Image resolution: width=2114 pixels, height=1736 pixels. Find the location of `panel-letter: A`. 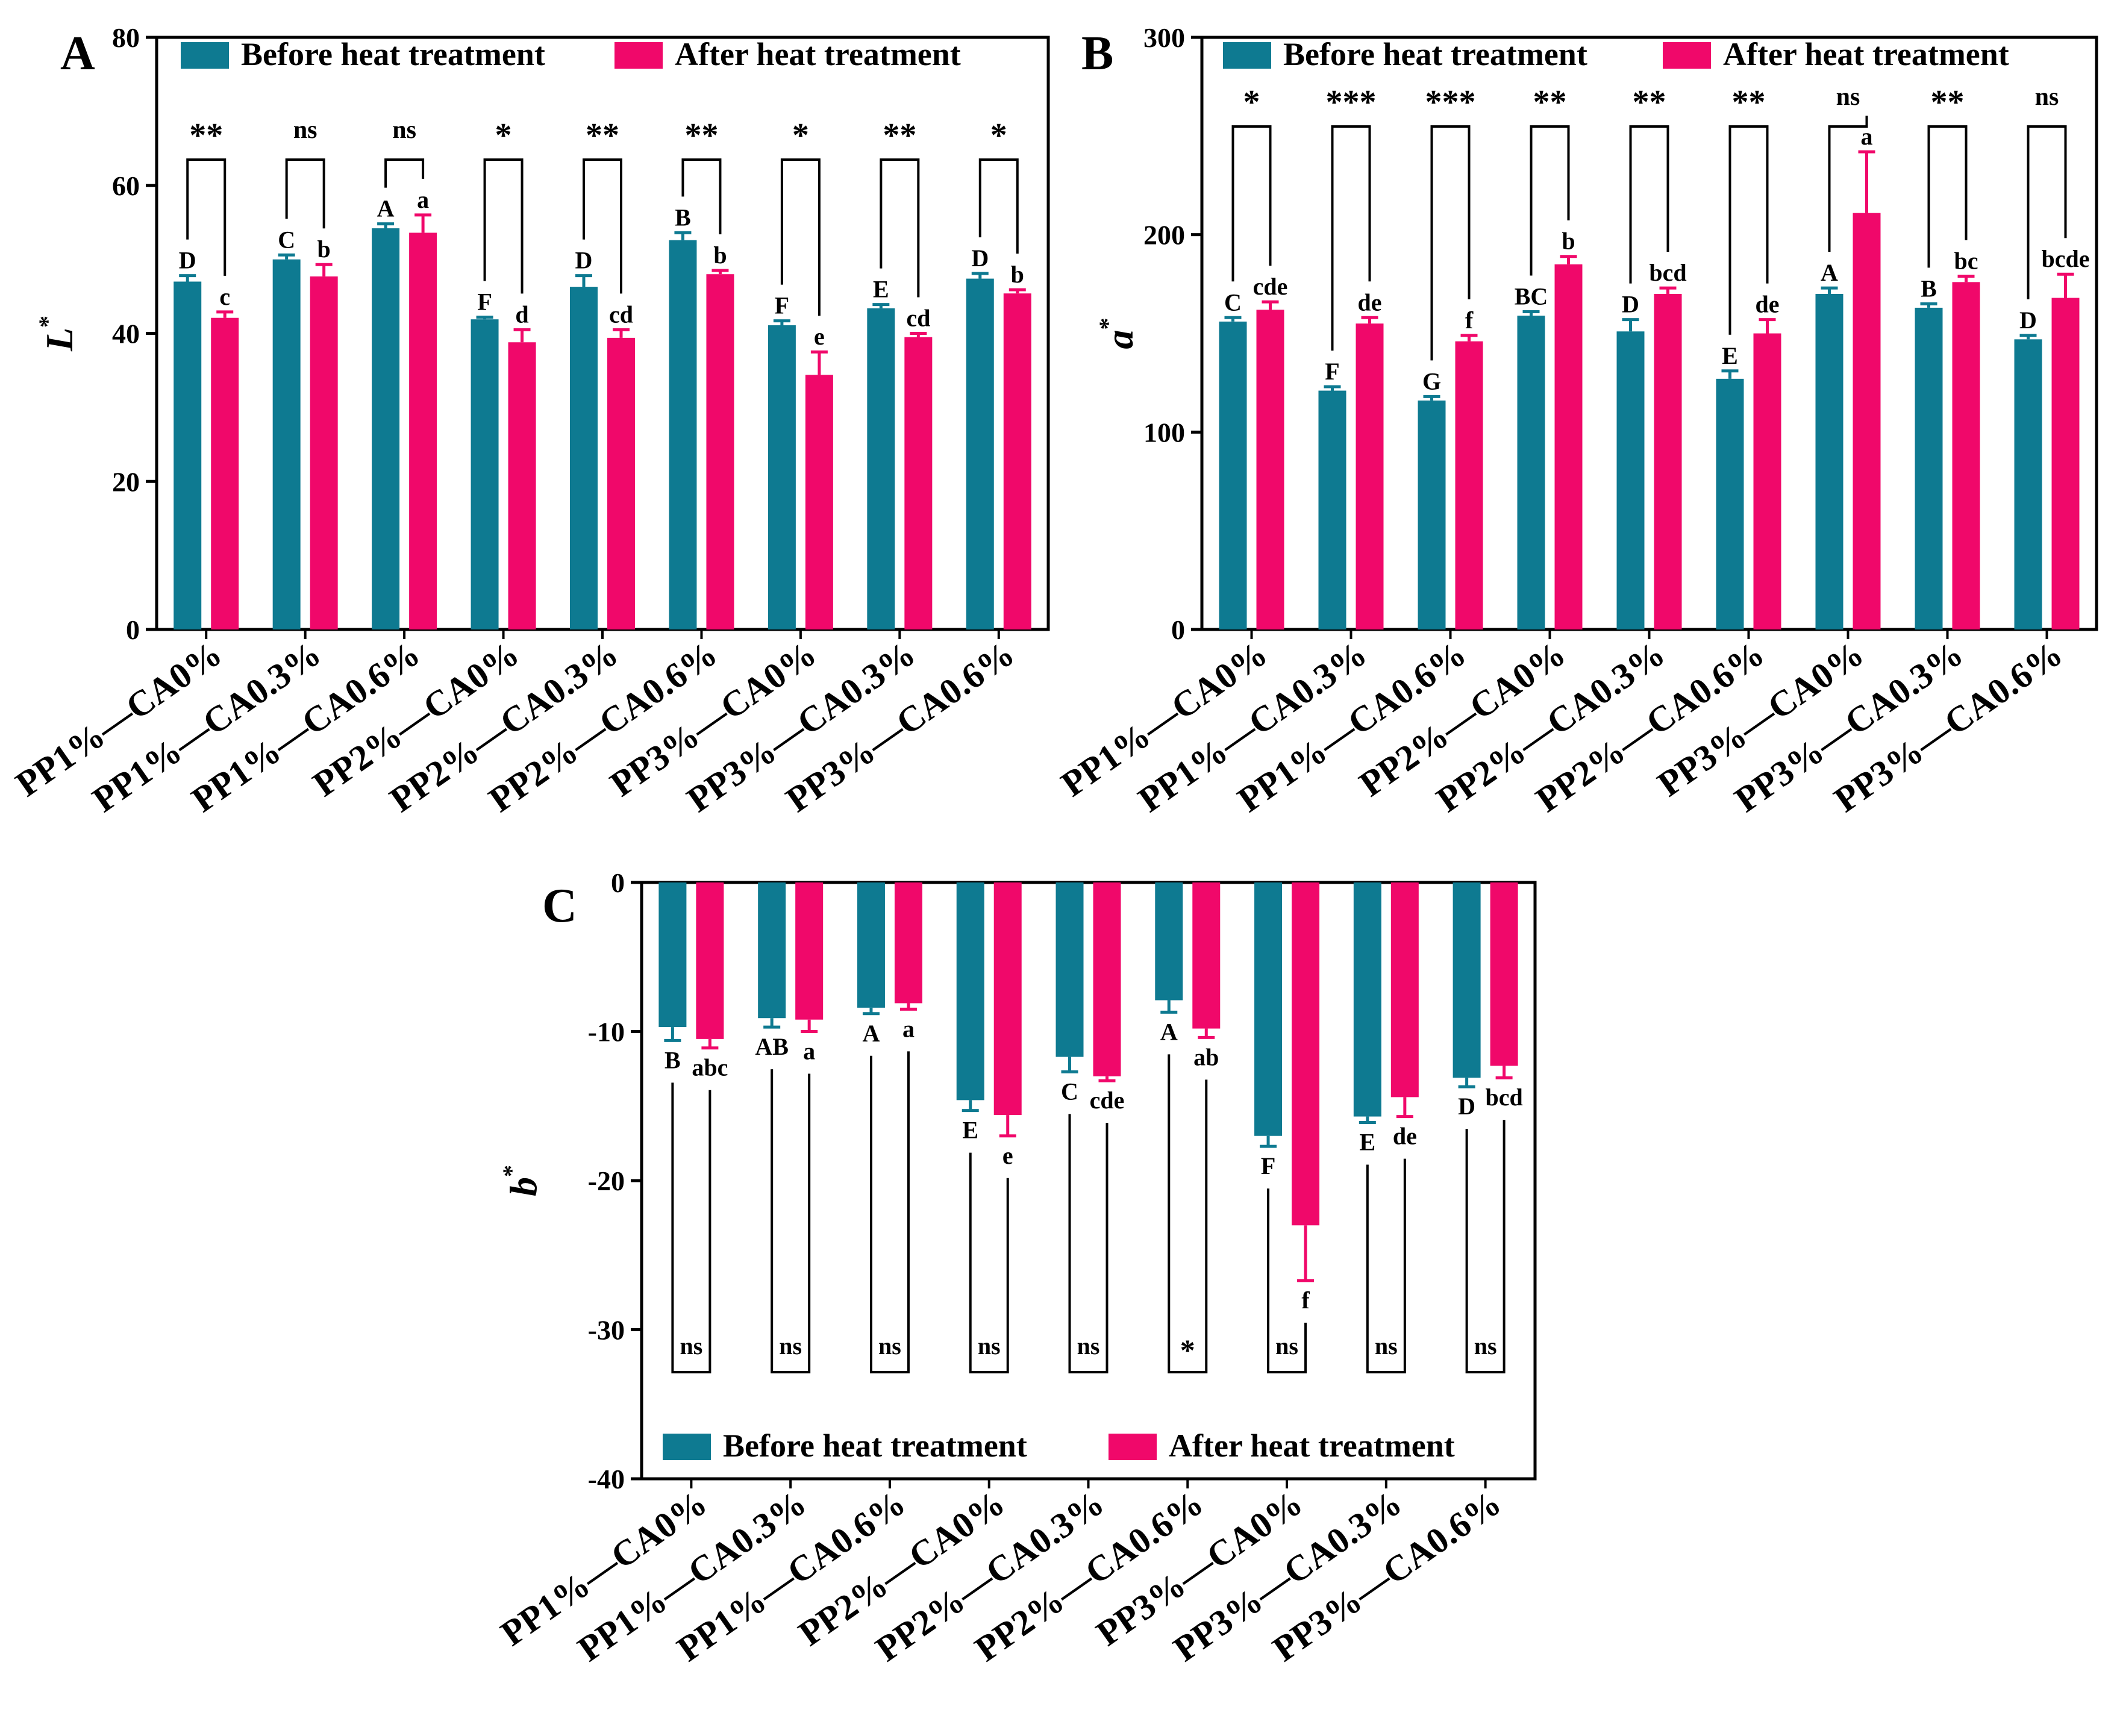

panel-letter: A is located at coordinates (77, 53).